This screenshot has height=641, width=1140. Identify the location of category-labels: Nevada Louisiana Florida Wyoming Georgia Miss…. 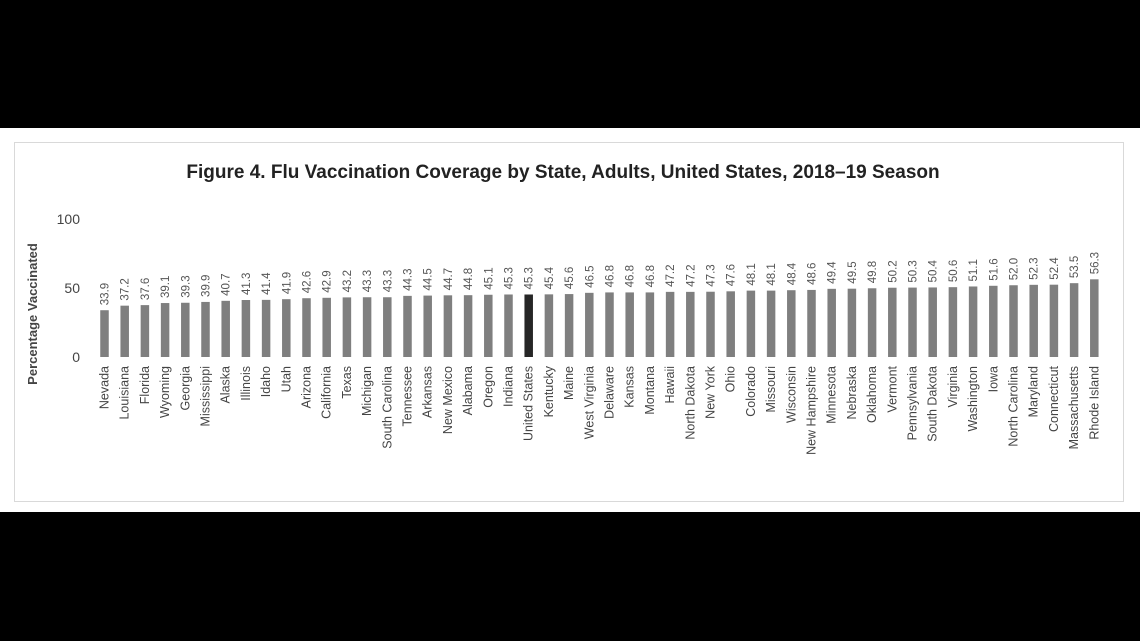
(600, 410).